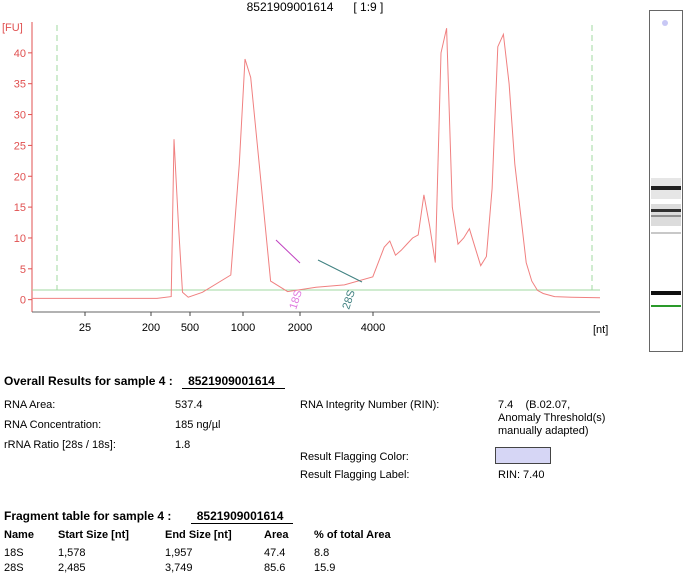 The height and width of the screenshot is (577, 685). Describe the element at coordinates (315, 7) in the screenshot. I see `chart-title: 8521909001614 [ 1:9 ]` at that location.